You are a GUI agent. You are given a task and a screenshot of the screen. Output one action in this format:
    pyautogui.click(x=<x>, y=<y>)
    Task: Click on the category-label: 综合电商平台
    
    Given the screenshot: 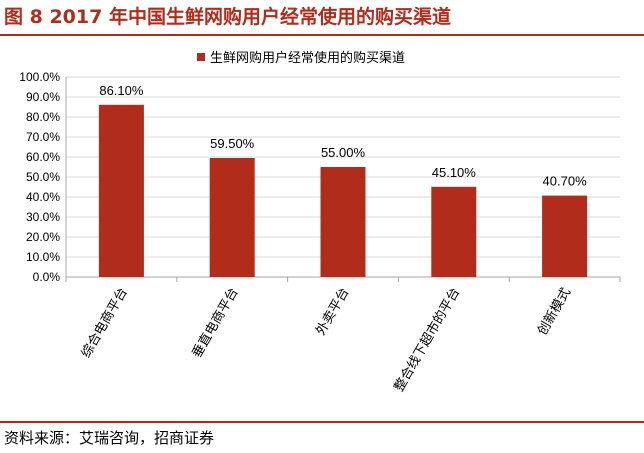 What is the action you would take?
    pyautogui.click(x=105, y=323)
    